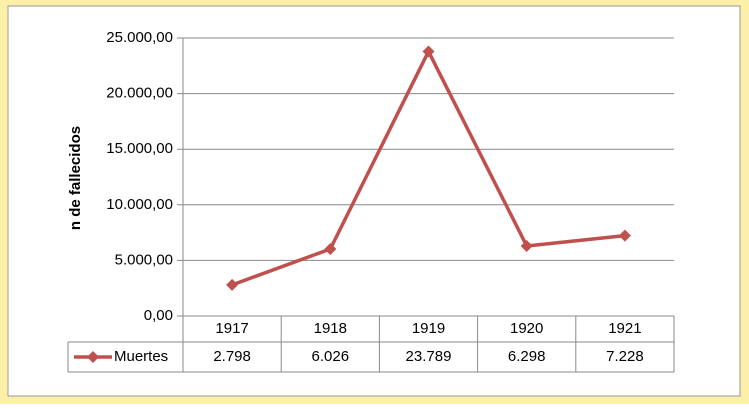  I want to click on y-tick-label: 0,00, so click(158, 315).